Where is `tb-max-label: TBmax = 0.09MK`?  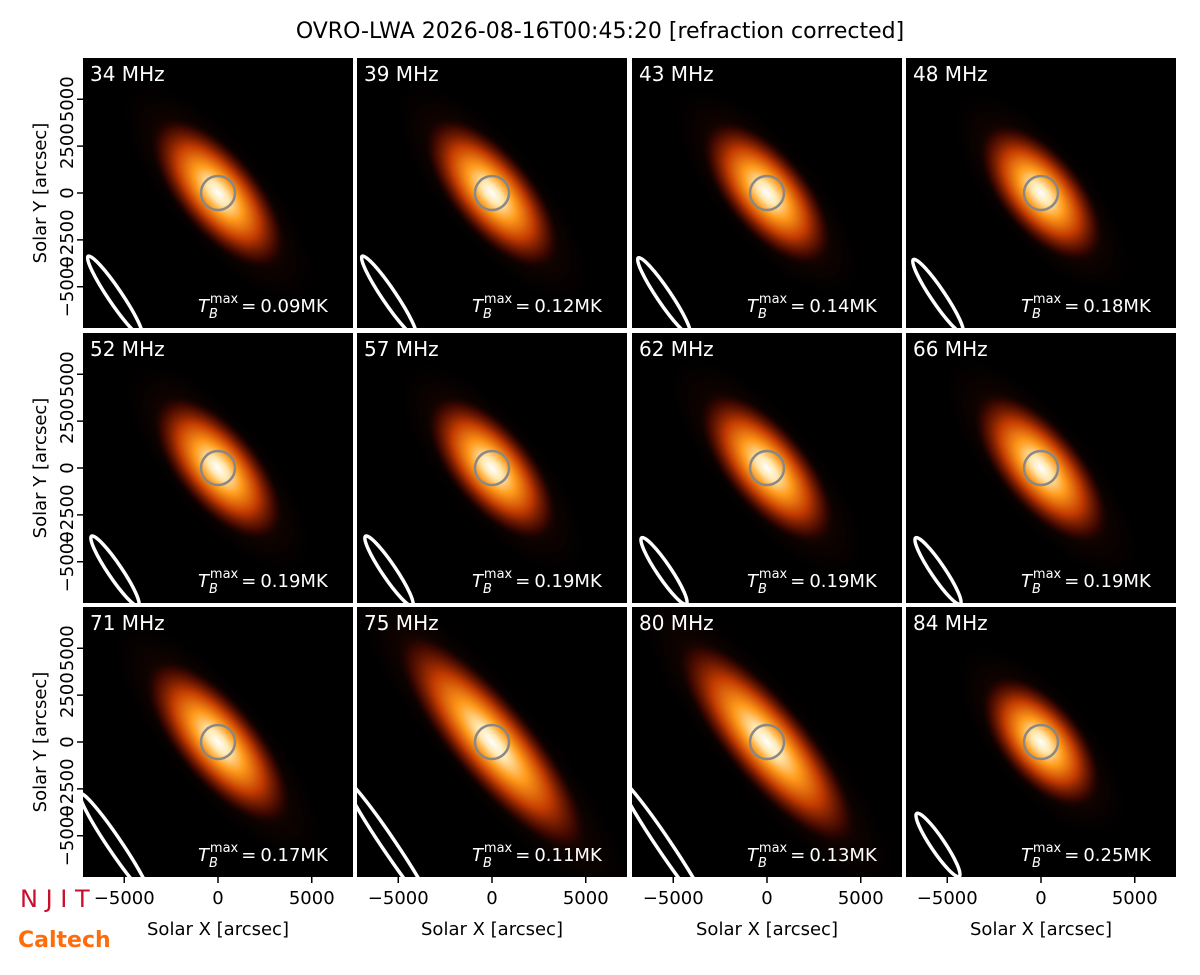
tb-max-label: TBmax = 0.09MK is located at coordinates (263, 307).